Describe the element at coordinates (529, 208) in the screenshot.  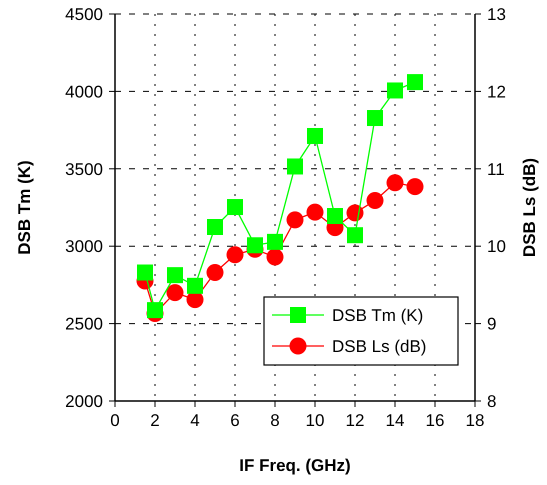
I see `y2-axis-title: DSB Ls (dB)` at that location.